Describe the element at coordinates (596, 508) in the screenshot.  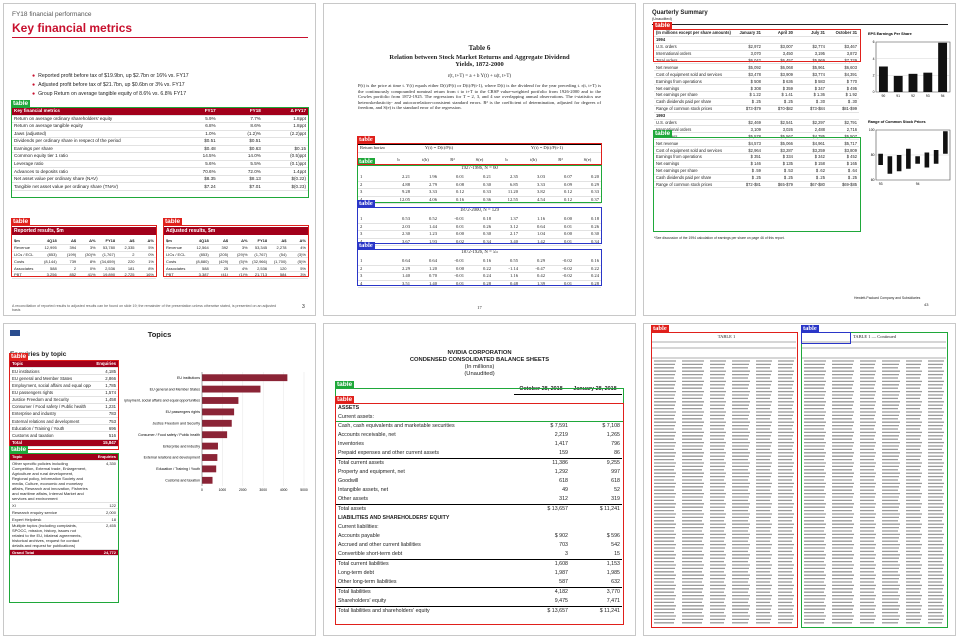
I see `table-cell: $ 11,241` at that location.